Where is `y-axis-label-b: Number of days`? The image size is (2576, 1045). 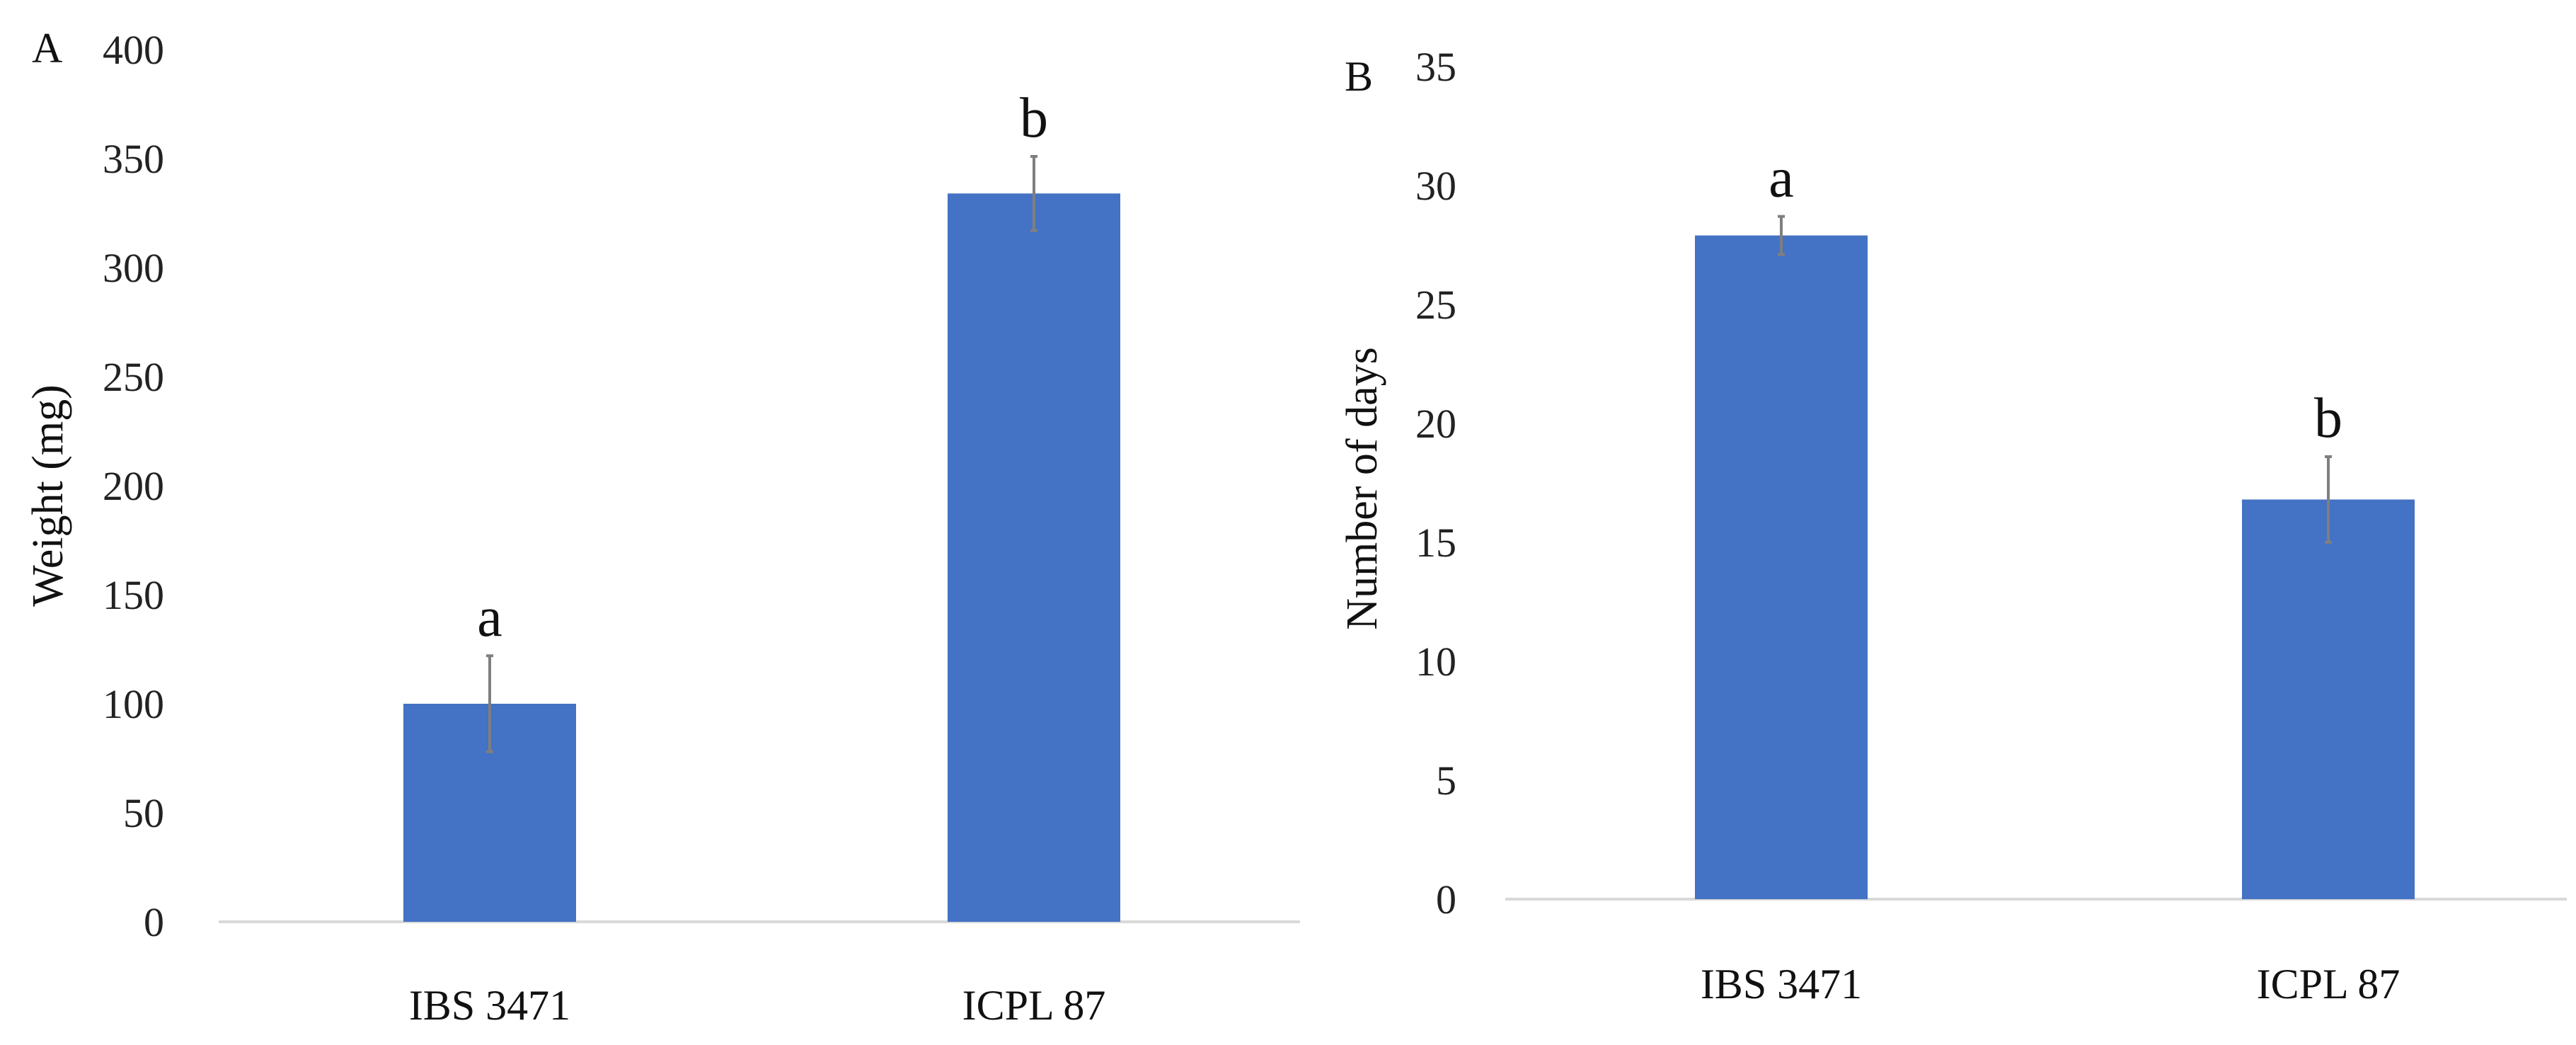
y-axis-label-b: Number of days is located at coordinates (1362, 488).